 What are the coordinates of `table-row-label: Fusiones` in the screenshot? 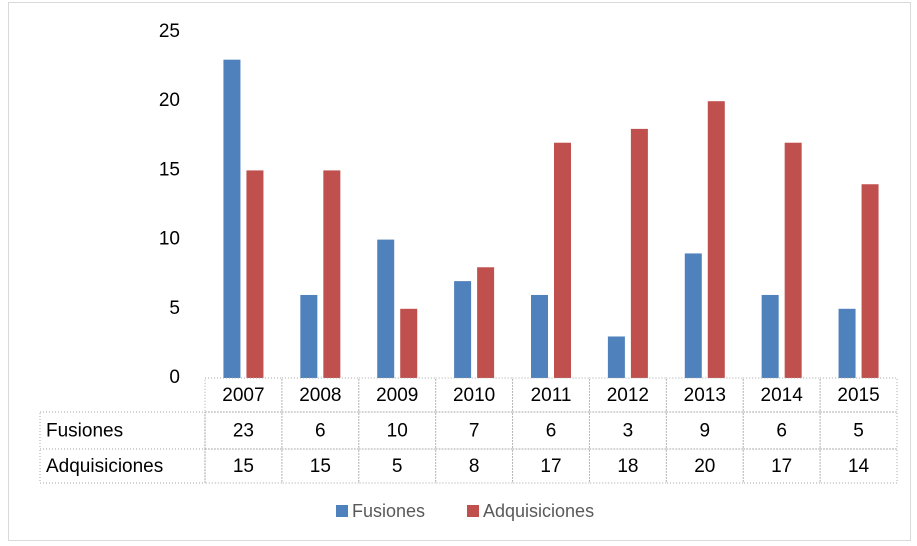 It's located at (84, 431).